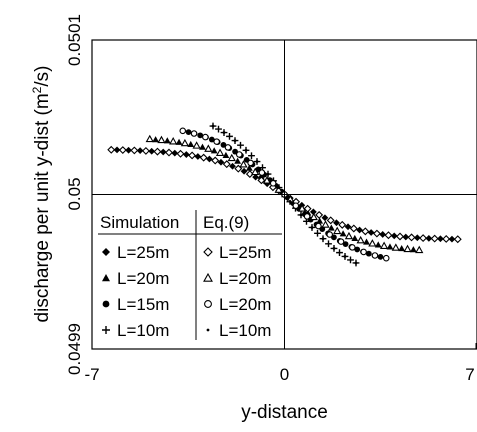  What do you see at coordinates (284, 374) in the screenshot?
I see `x-tick-label-mid: 0` at bounding box center [284, 374].